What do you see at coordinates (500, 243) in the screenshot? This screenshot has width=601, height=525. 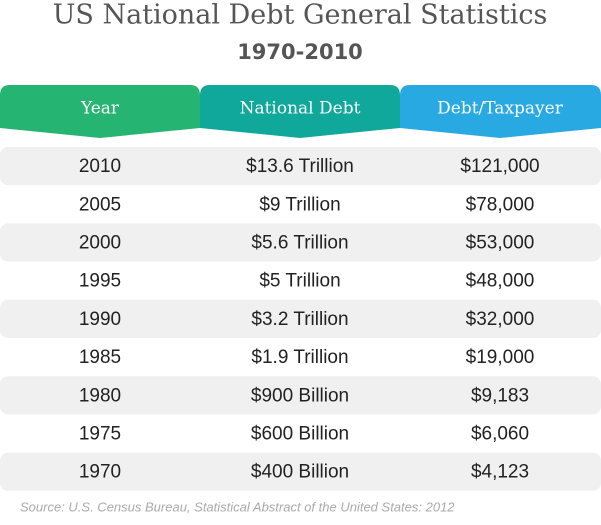 I see `cell: $53,000` at bounding box center [500, 243].